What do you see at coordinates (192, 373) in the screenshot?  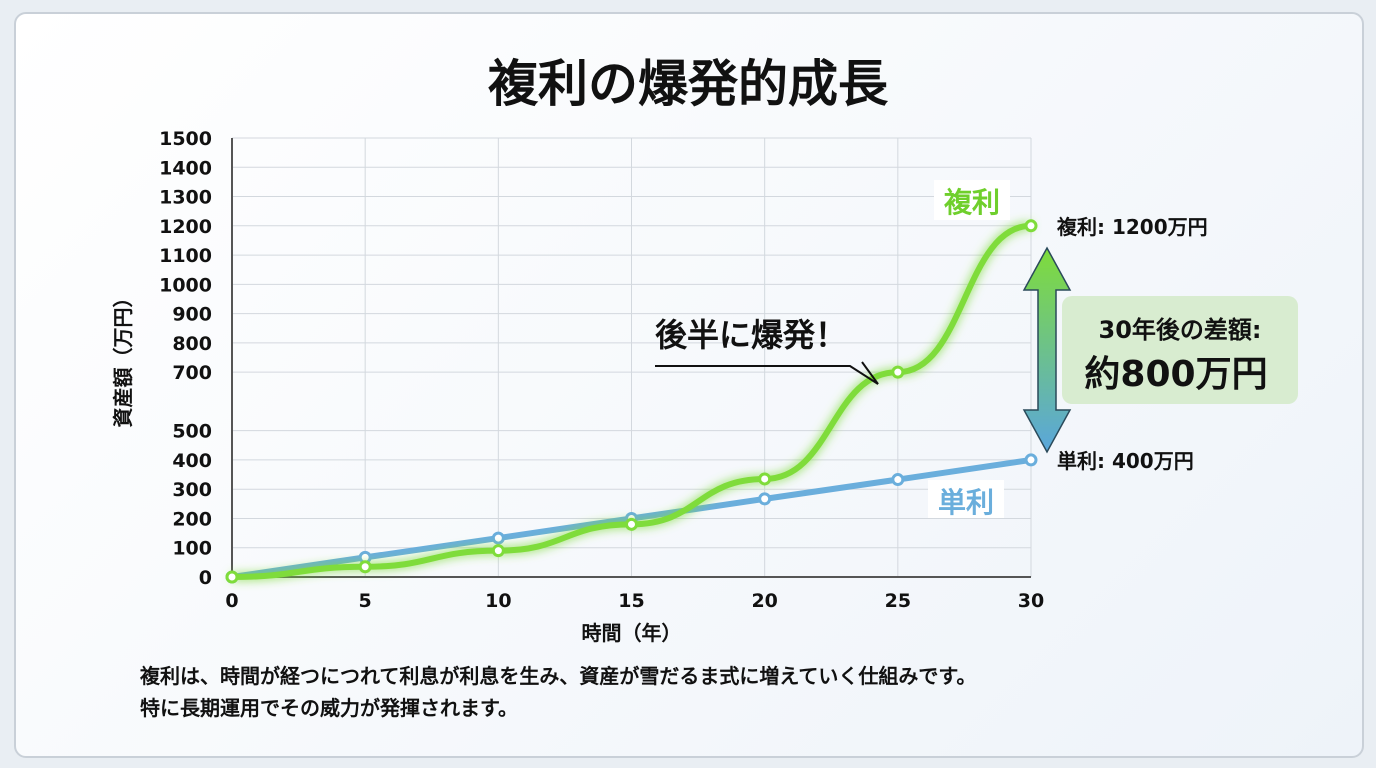 I see `y-tick-label: 700` at bounding box center [192, 373].